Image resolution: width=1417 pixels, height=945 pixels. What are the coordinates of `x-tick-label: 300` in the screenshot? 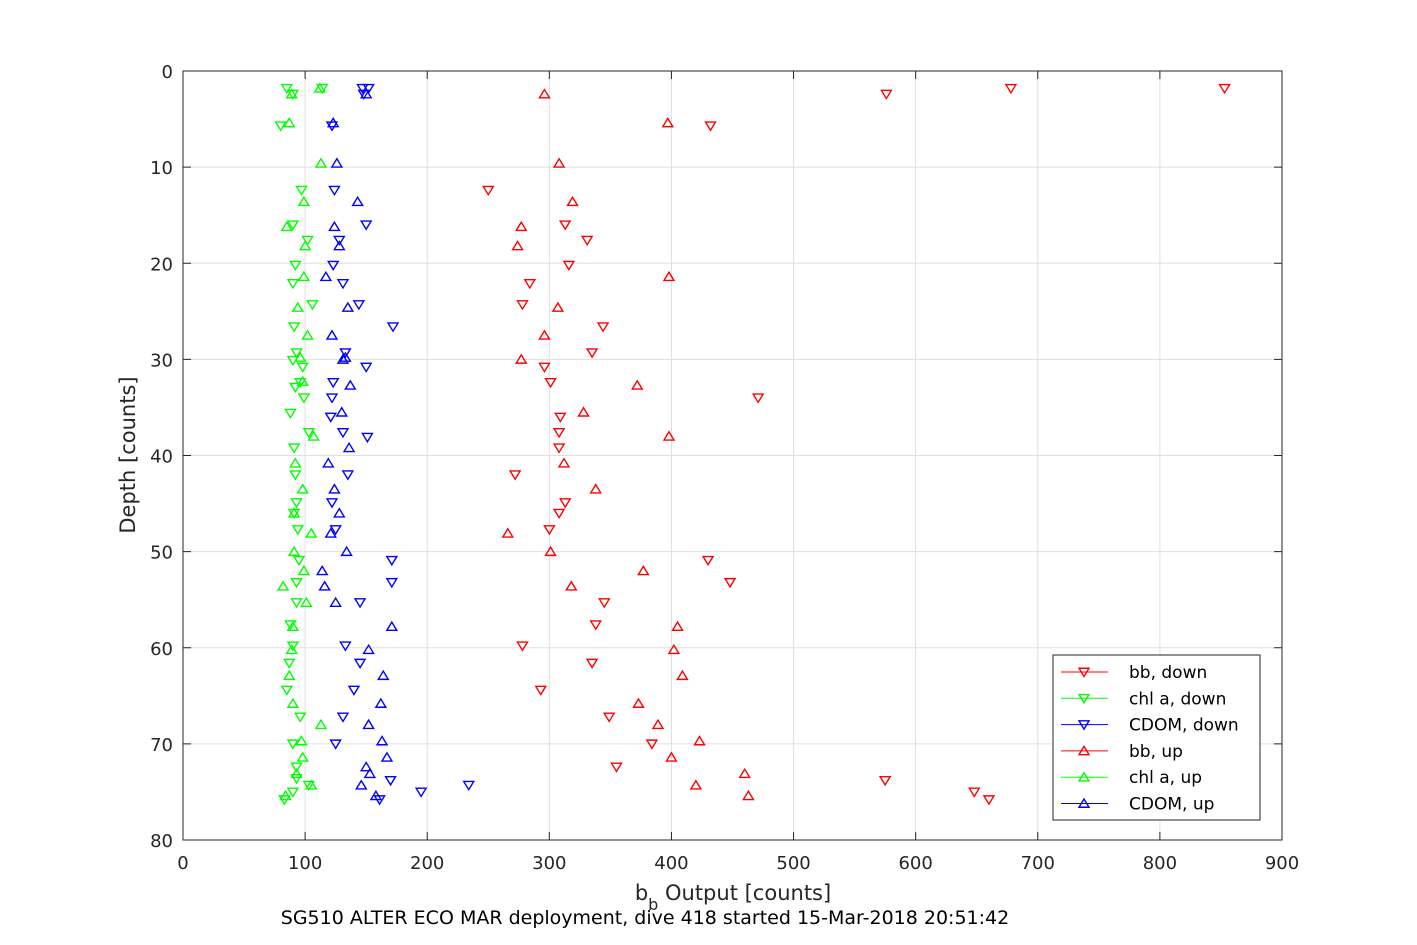 It's located at (549, 863).